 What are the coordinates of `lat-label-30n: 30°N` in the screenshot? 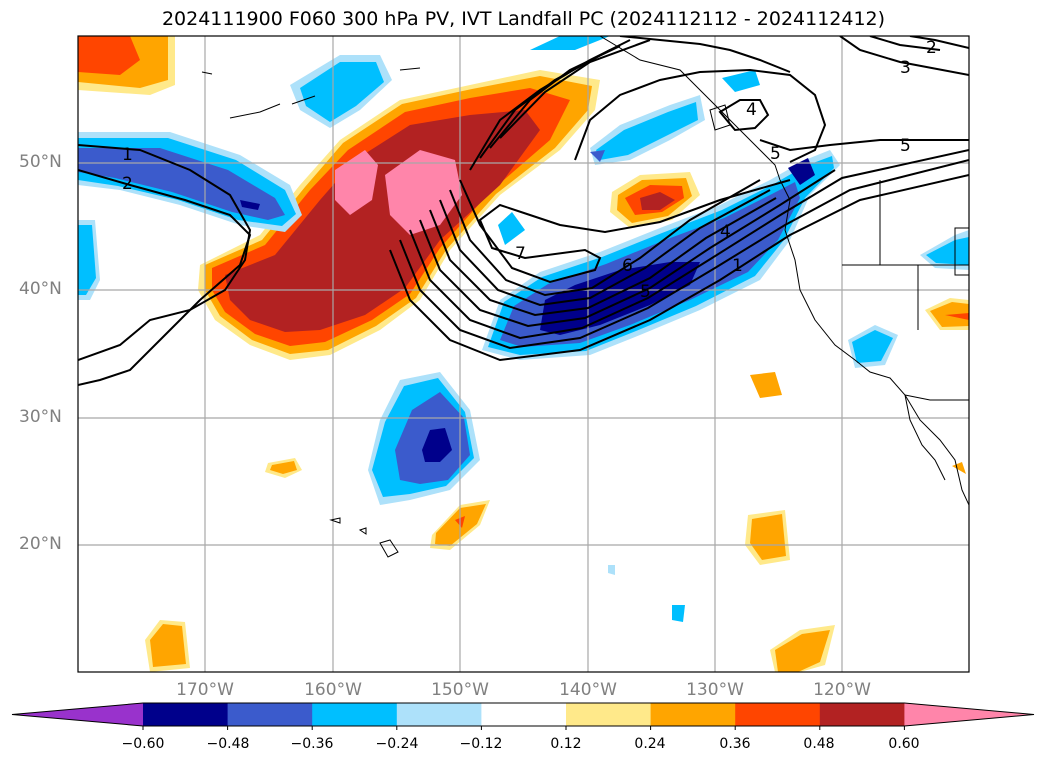 It's located at (40, 417).